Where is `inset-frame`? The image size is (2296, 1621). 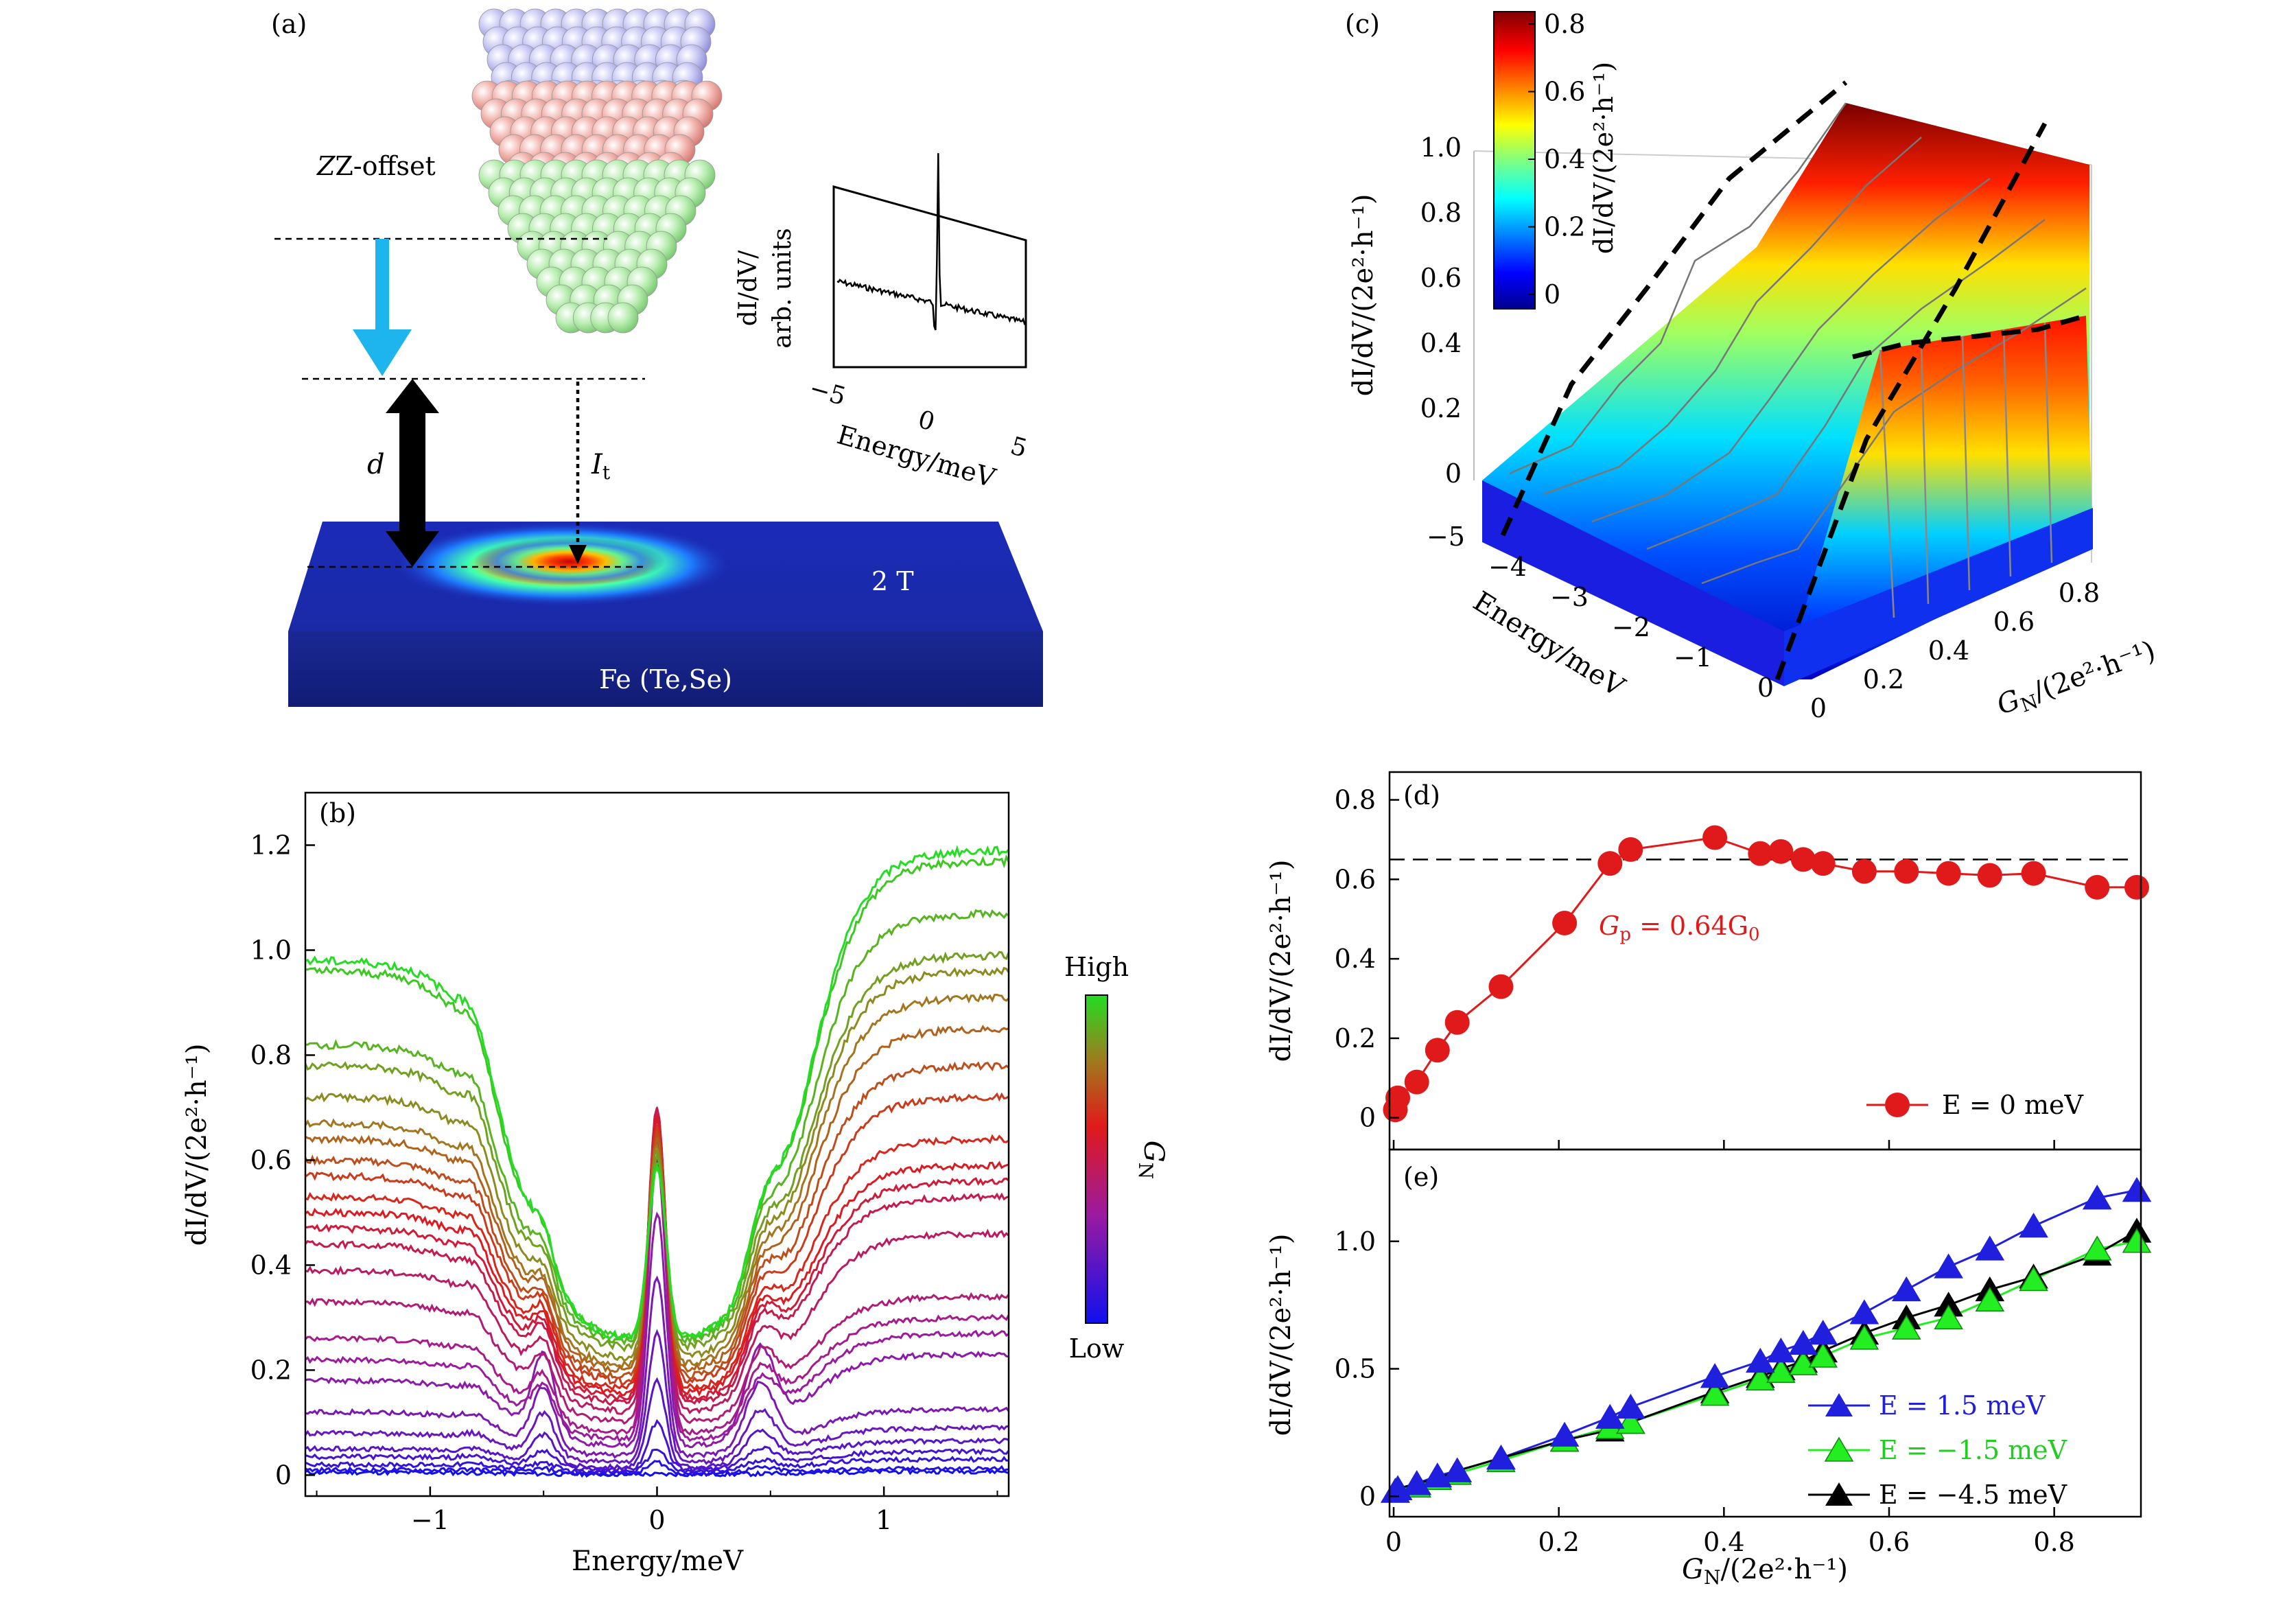
inset-frame is located at coordinates (929, 277).